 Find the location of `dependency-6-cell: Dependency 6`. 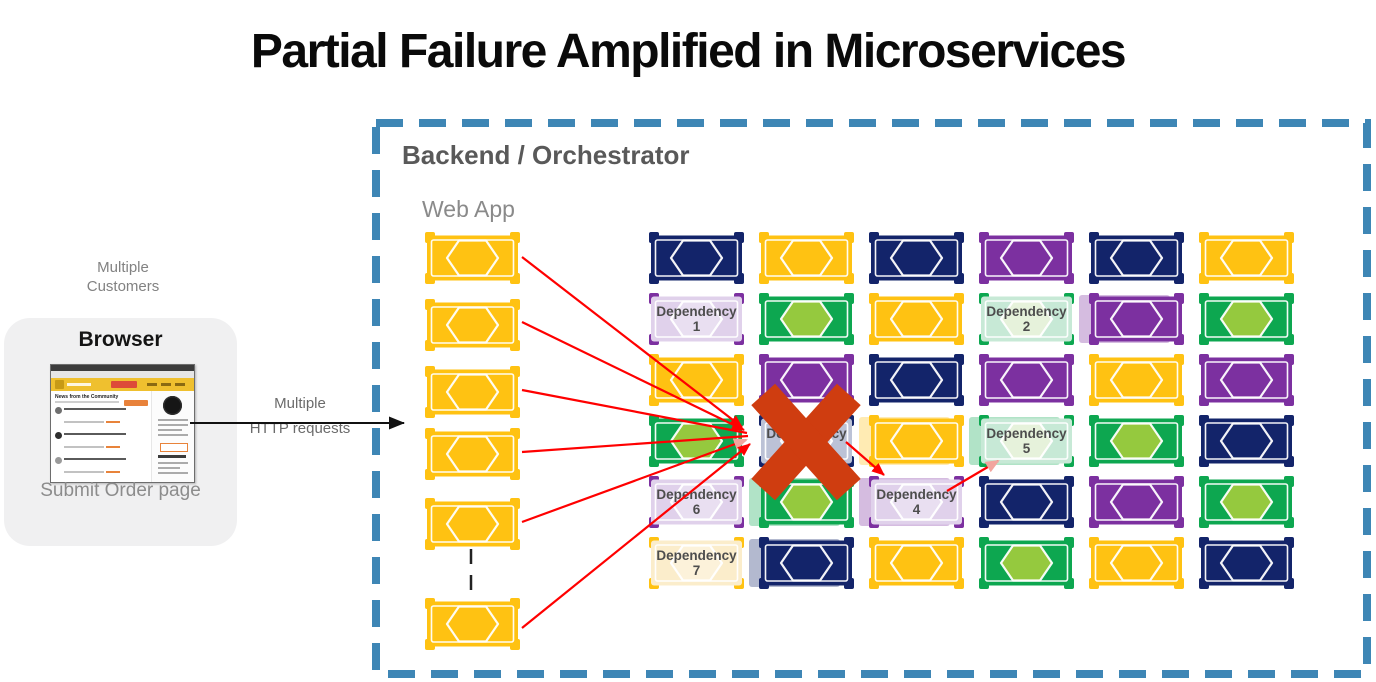

dependency-6-cell: Dependency 6 is located at coordinates (696, 502).